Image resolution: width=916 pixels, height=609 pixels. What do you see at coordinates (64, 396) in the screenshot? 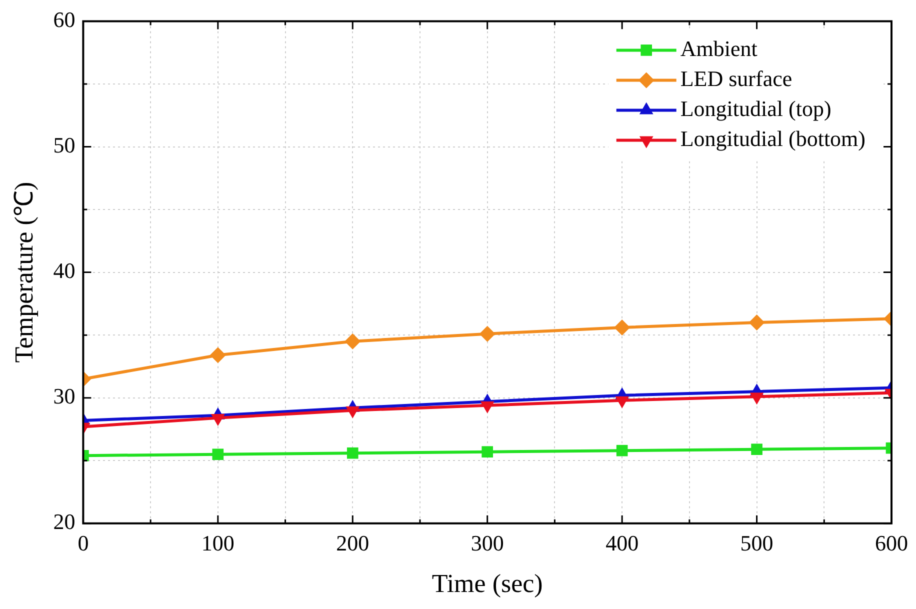
I see `y-tick-label: 30` at bounding box center [64, 396].